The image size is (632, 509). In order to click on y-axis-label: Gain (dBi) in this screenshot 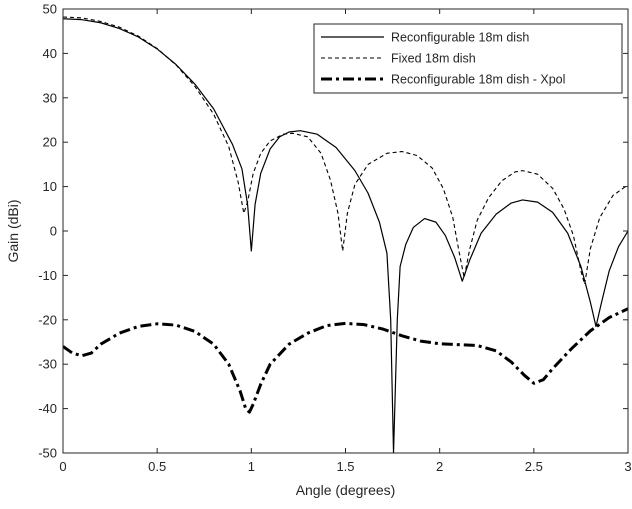, I will do `click(13, 230)`.